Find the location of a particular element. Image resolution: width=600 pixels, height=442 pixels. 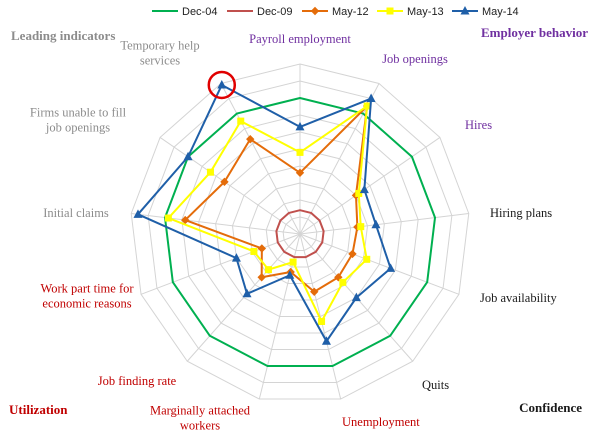

axis-label-firms-unable-to-fill-job-openings: Firms unable to fill job openings is located at coordinates (78, 120).